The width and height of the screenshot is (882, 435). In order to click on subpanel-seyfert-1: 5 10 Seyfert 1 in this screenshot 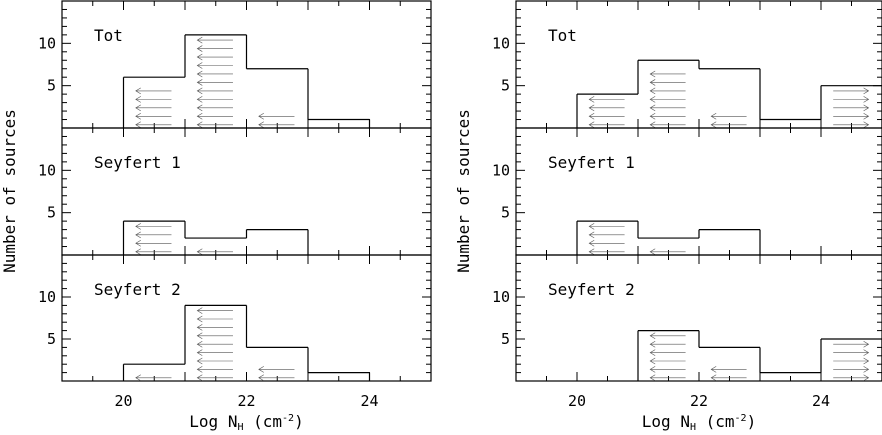, I will do `click(235, 191)`.